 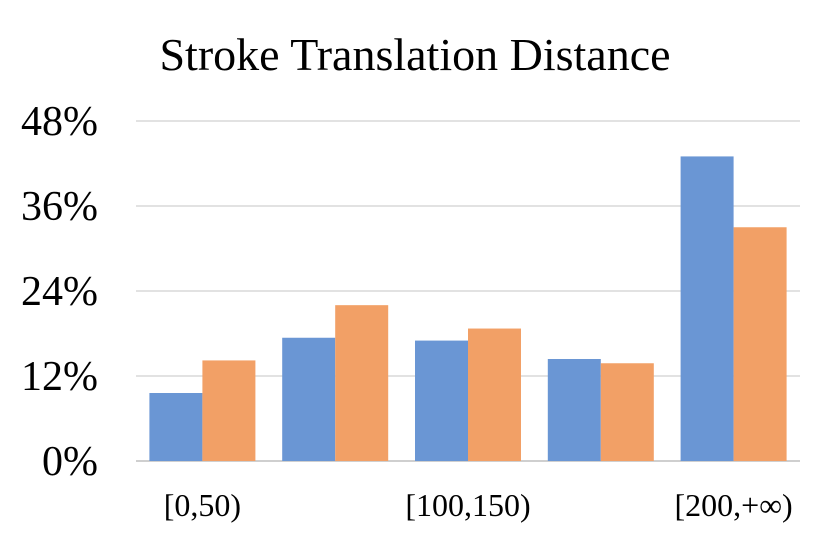 I want to click on y-tick-label: 0%, so click(x=70, y=462).